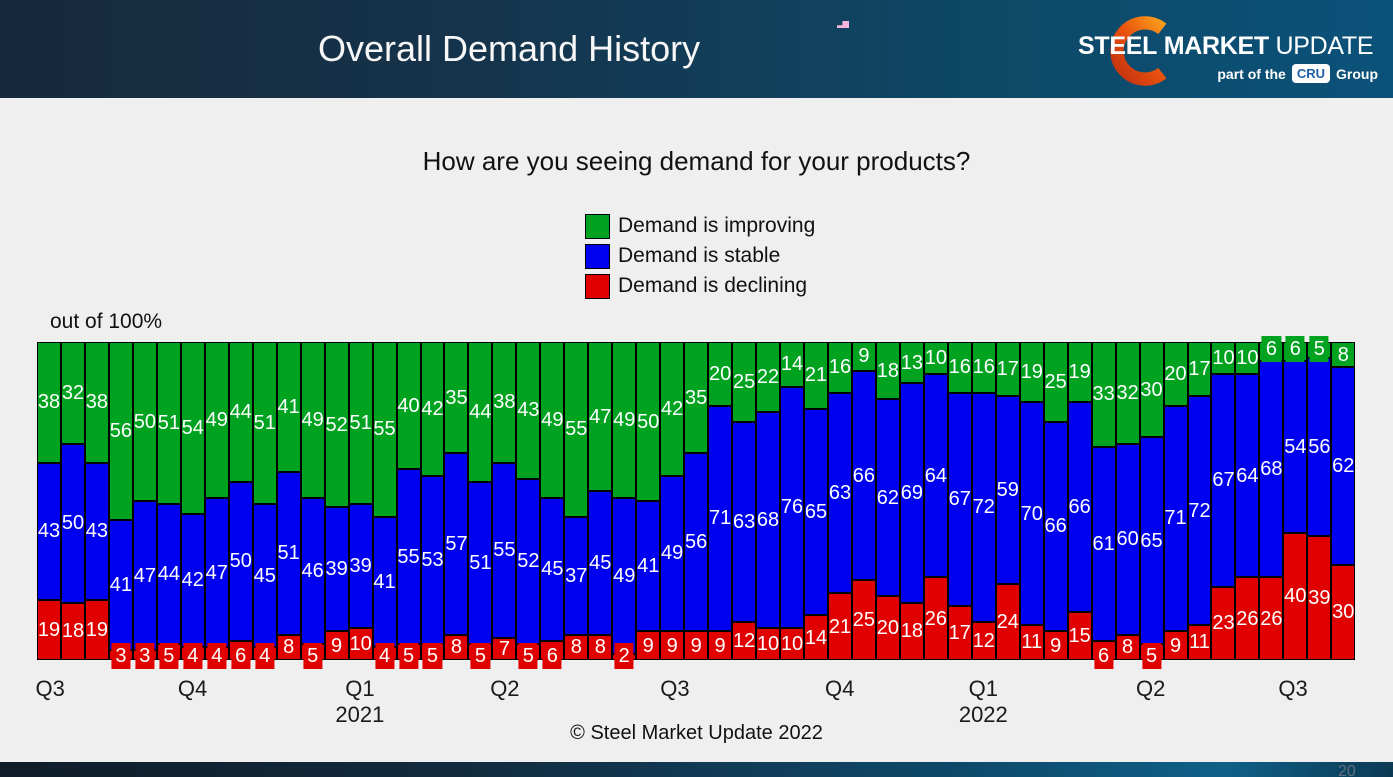 The width and height of the screenshot is (1393, 777). I want to click on declining-segment: 3, so click(120, 655).